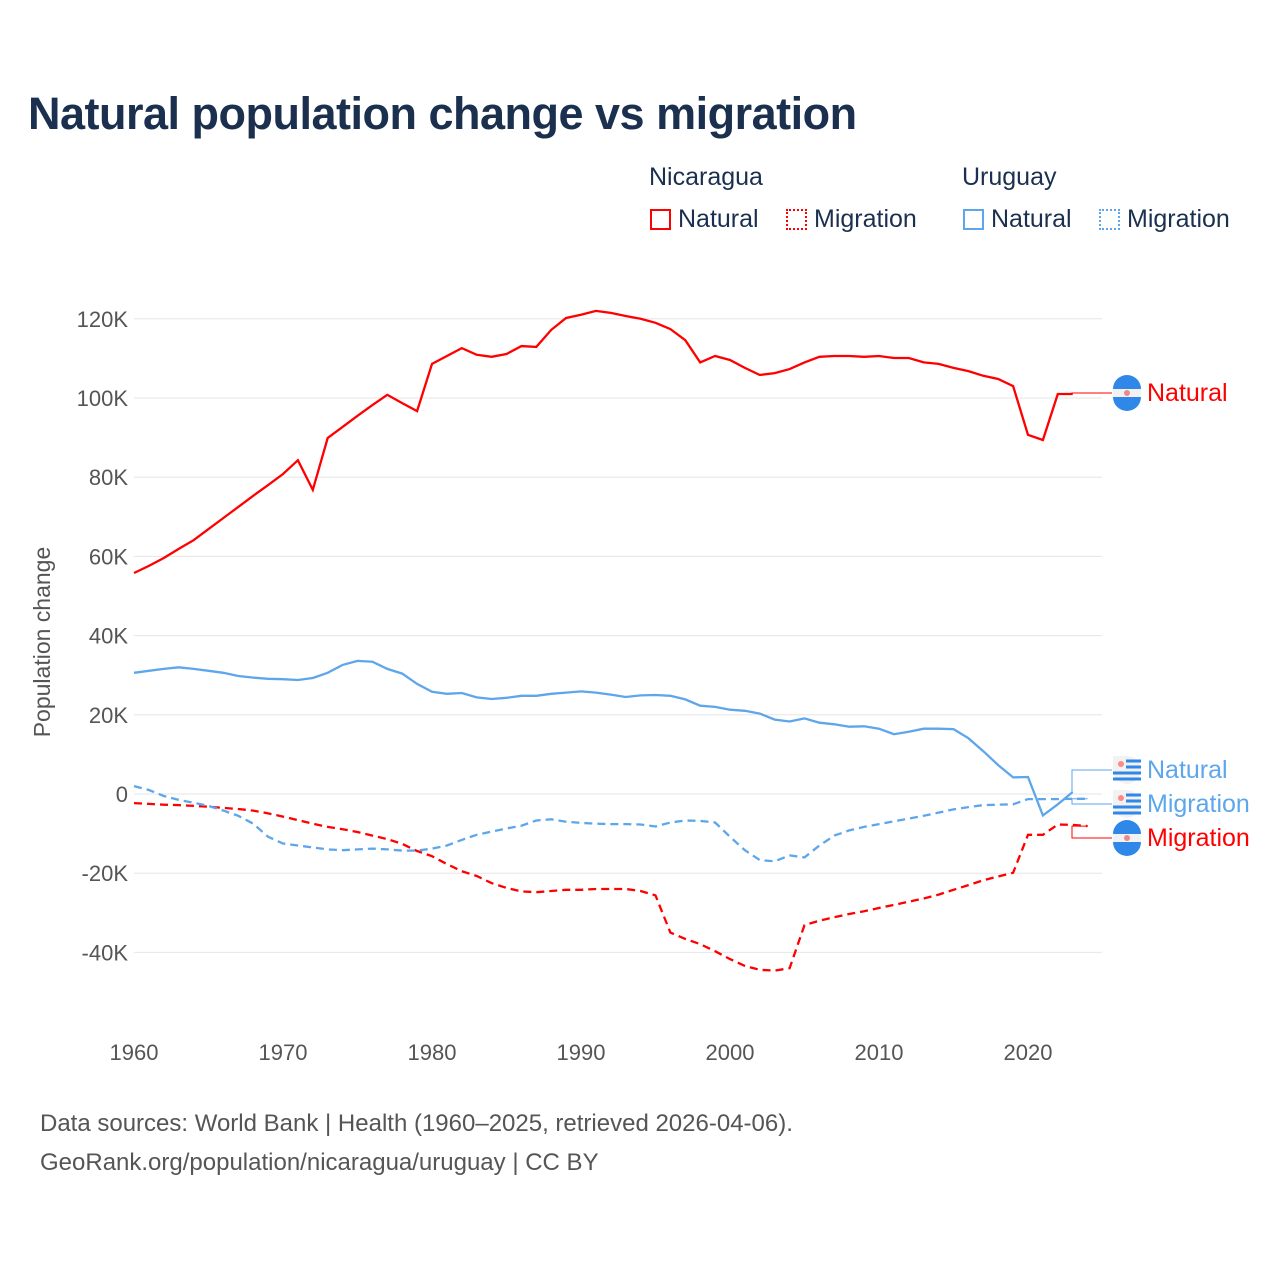  I want to click on x-tick-label: 1990, so click(581, 1052).